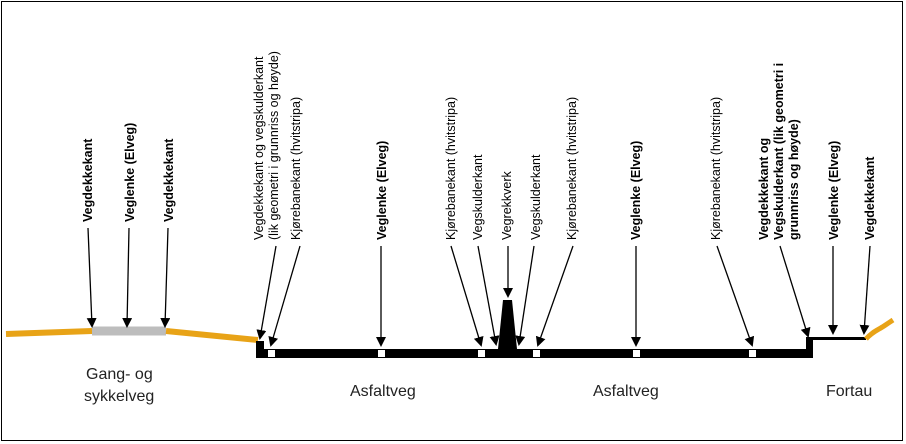 The width and height of the screenshot is (906, 444). What do you see at coordinates (212, 335) in the screenshot?
I see `gang-path-right-orange` at bounding box center [212, 335].